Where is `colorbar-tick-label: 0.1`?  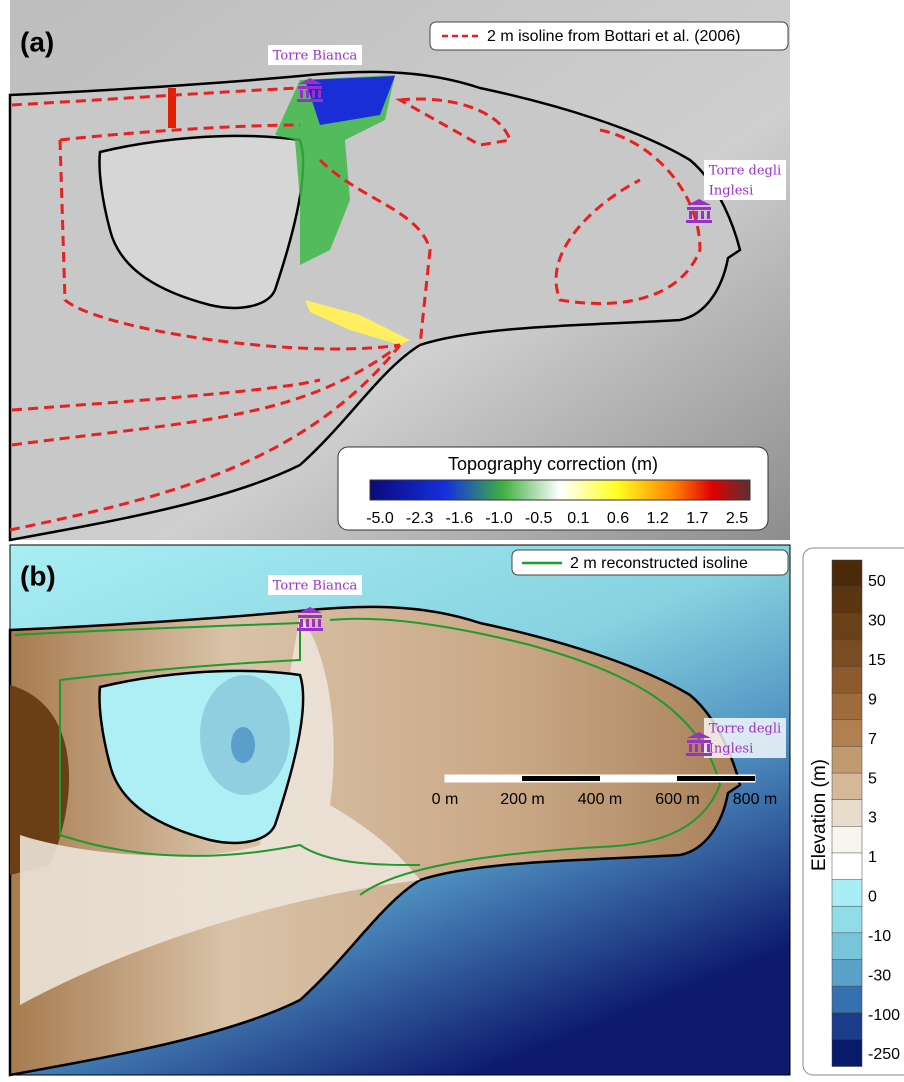 colorbar-tick-label: 0.1 is located at coordinates (578, 518).